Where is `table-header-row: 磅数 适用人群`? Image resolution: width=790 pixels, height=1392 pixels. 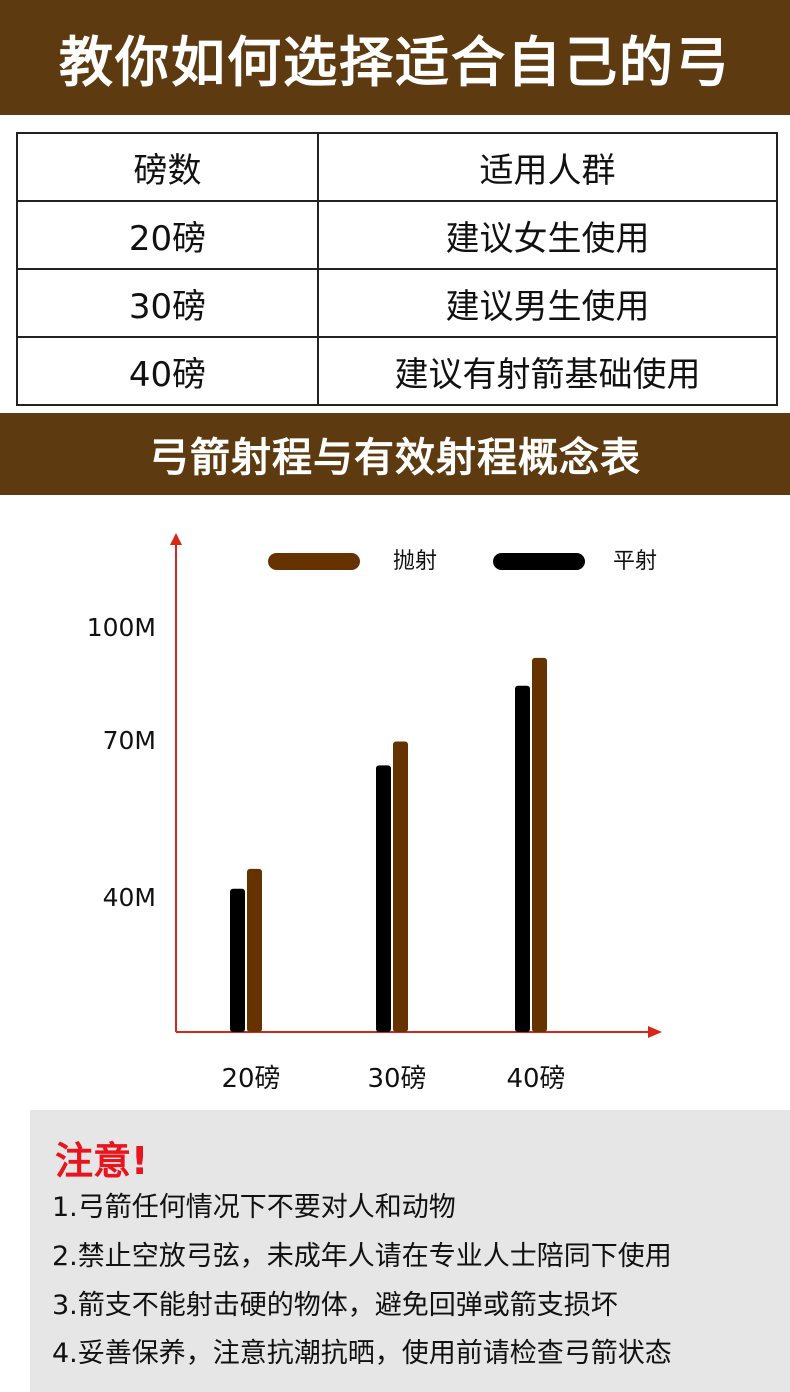 table-header-row: 磅数 适用人群 is located at coordinates (397, 167).